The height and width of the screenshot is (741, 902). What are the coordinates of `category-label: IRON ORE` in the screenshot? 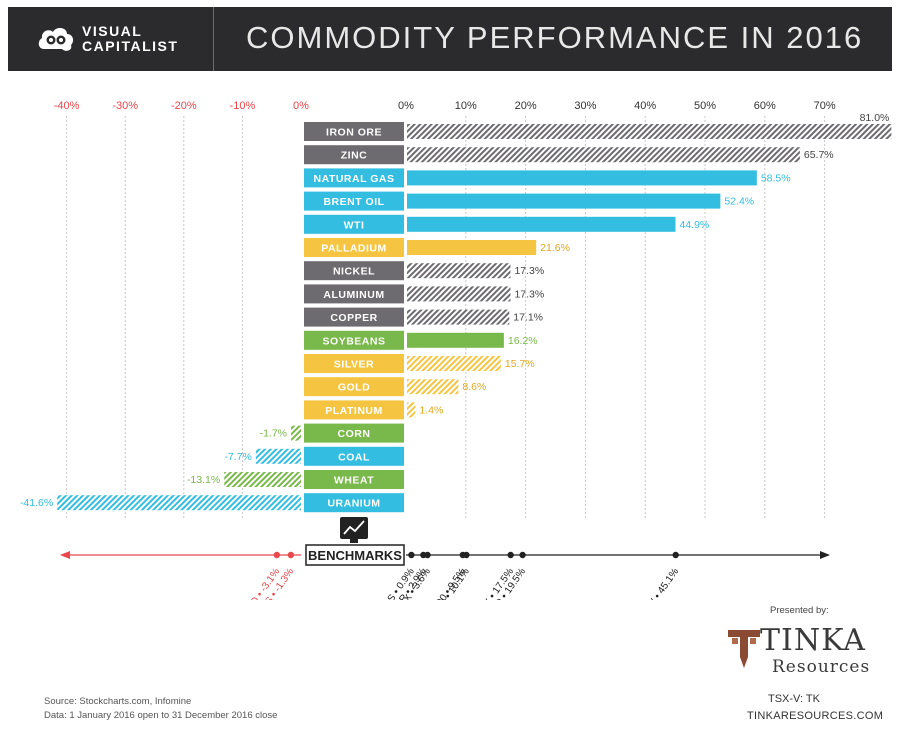 It's located at (354, 133).